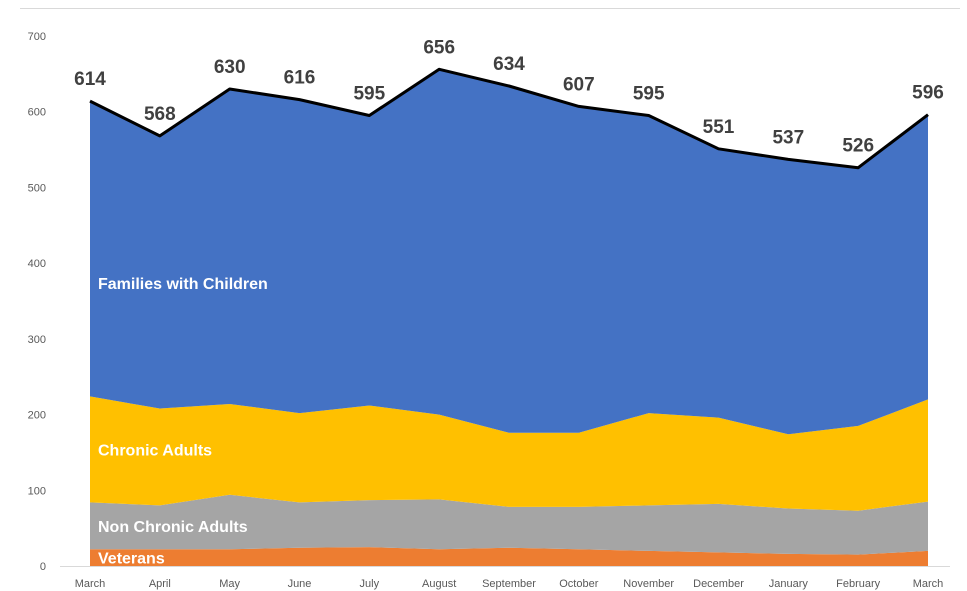  What do you see at coordinates (858, 584) in the screenshot?
I see `x-tick-label: February` at bounding box center [858, 584].